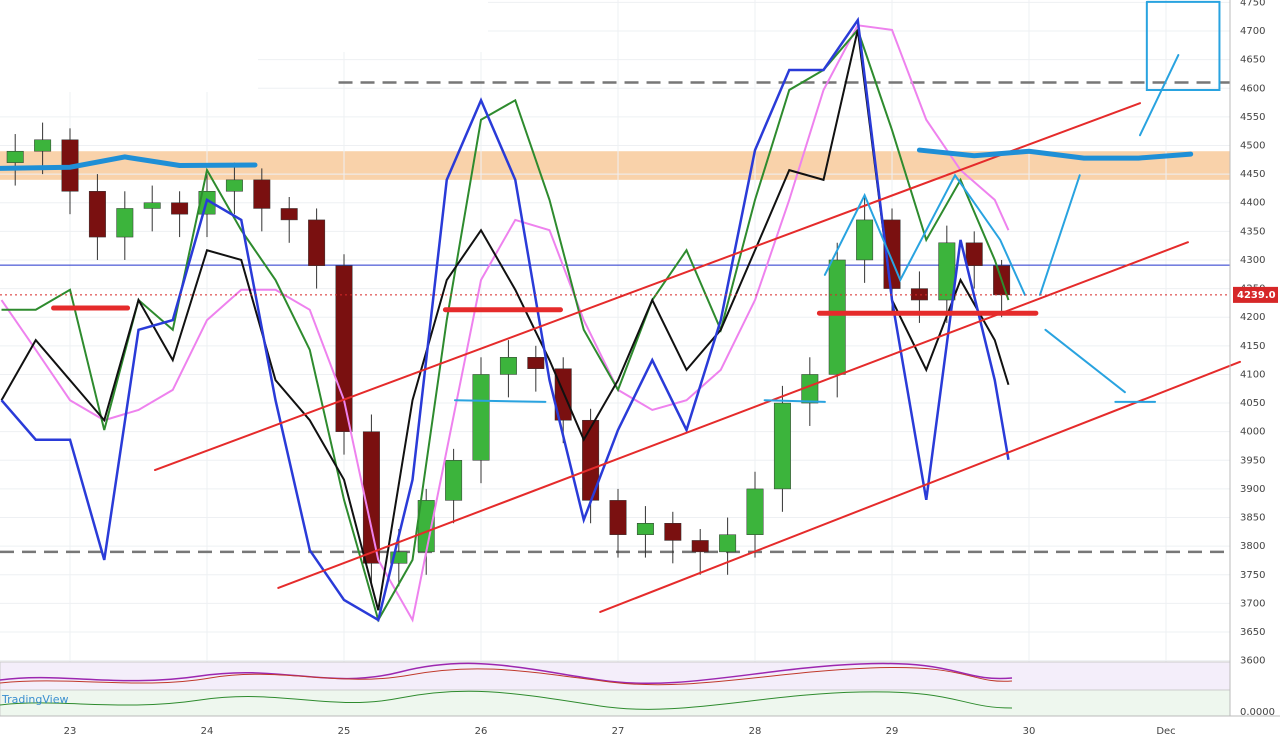 Image resolution: width=1280 pixels, height=745 pixels. Describe the element at coordinates (755, 731) in the screenshot. I see `x-tick-label: 28` at that location.